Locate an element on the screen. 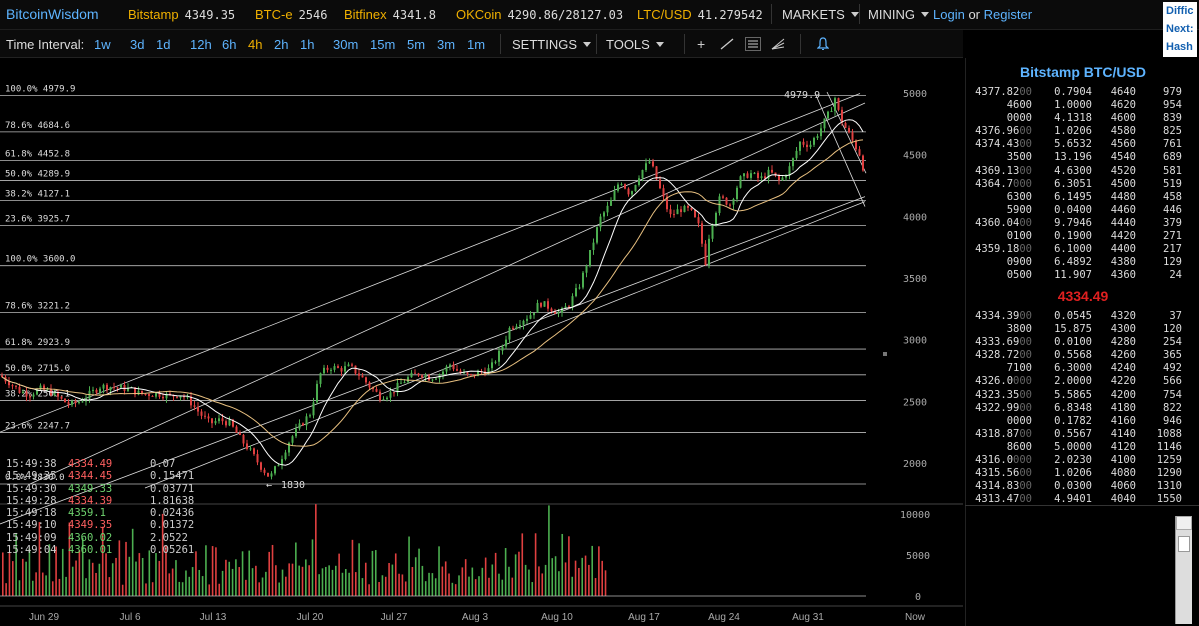  interval-1d: 1d is located at coordinates (163, 44).